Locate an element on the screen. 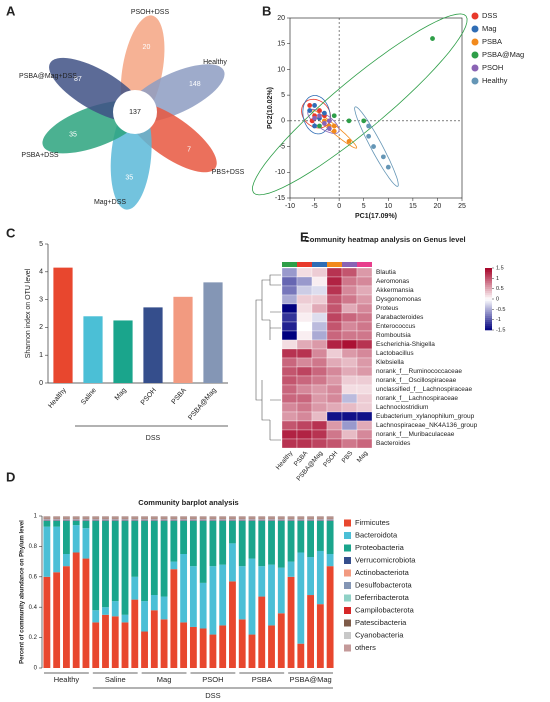 The image size is (550, 702). row-label: norank_f__Oscillospiraceae is located at coordinates (416, 380).